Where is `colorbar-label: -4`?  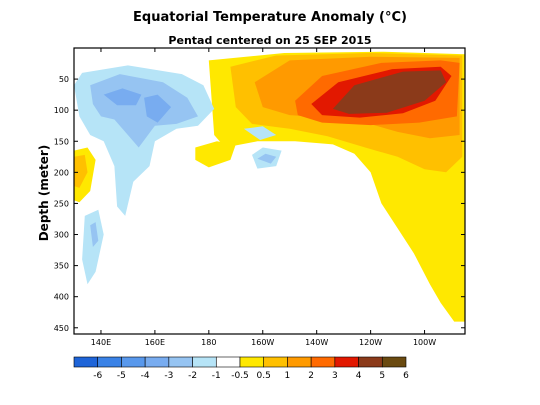 colorbar-label: -4 is located at coordinates (145, 376).